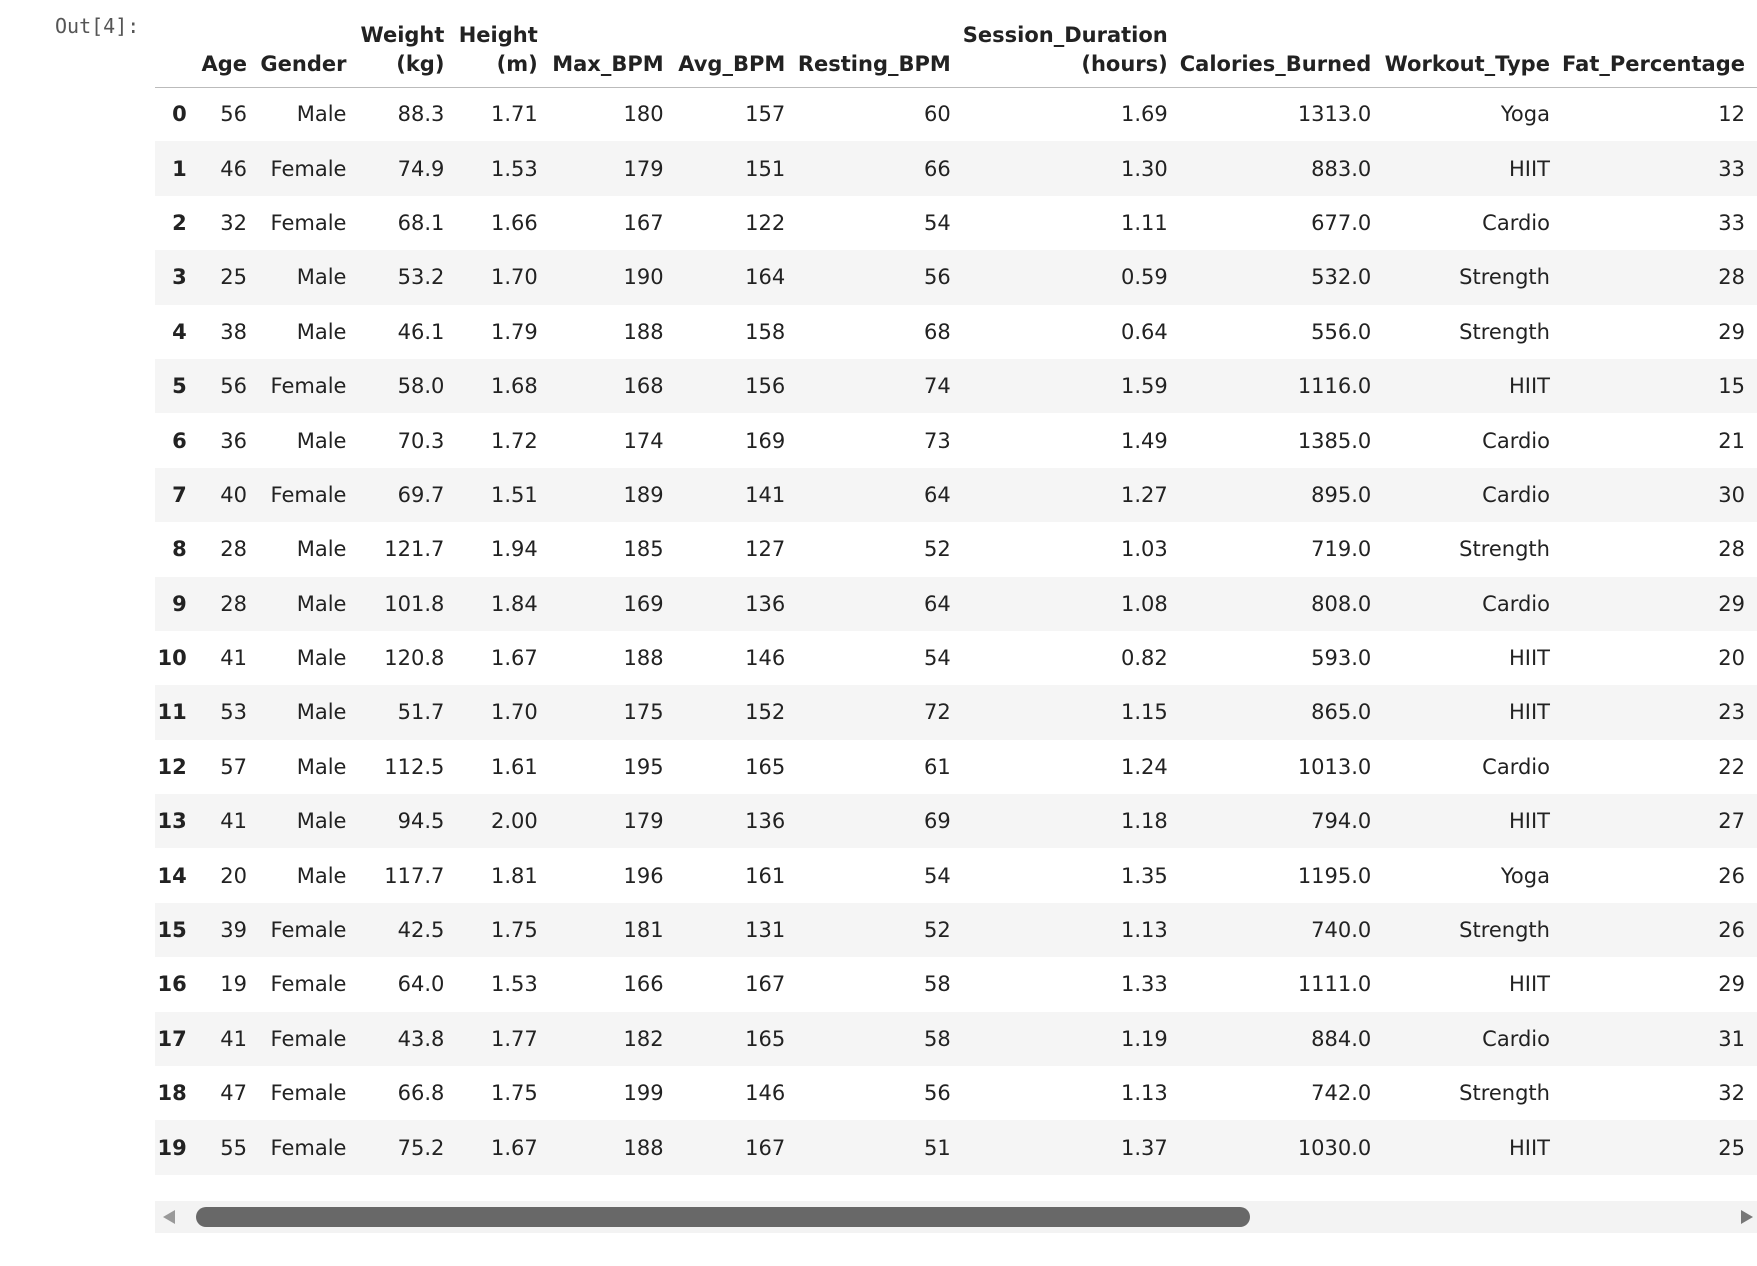 Image resolution: width=1757 pixels, height=1266 pixels. Describe the element at coordinates (407, 48) in the screenshot. I see `column-header: Weight (kg)` at that location.